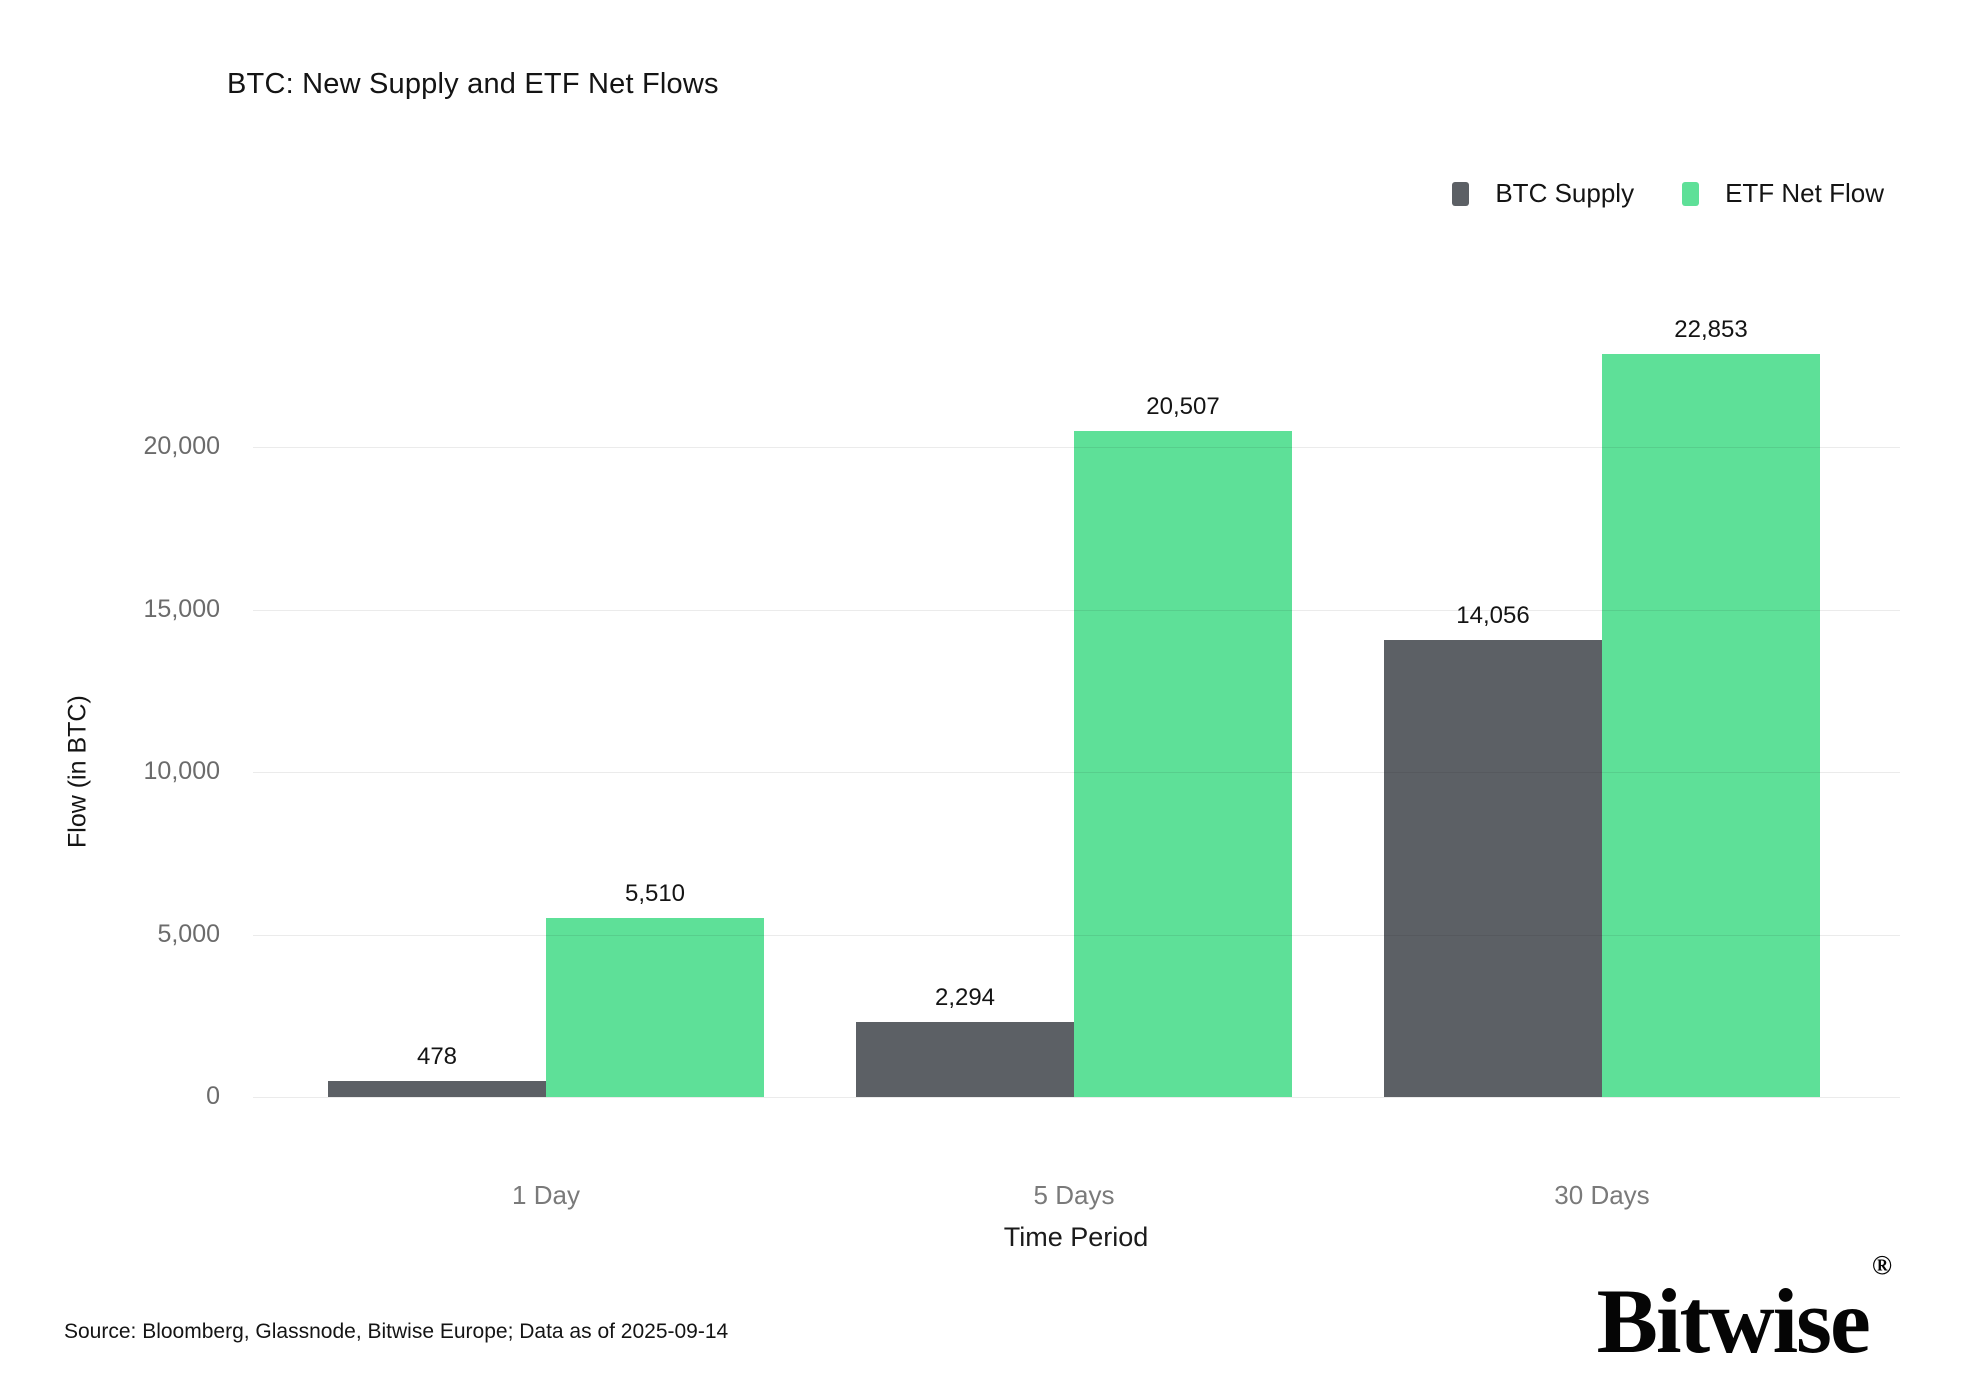  What do you see at coordinates (1074, 1195) in the screenshot?
I see `x-tick-label-5-days: 5 Days` at bounding box center [1074, 1195].